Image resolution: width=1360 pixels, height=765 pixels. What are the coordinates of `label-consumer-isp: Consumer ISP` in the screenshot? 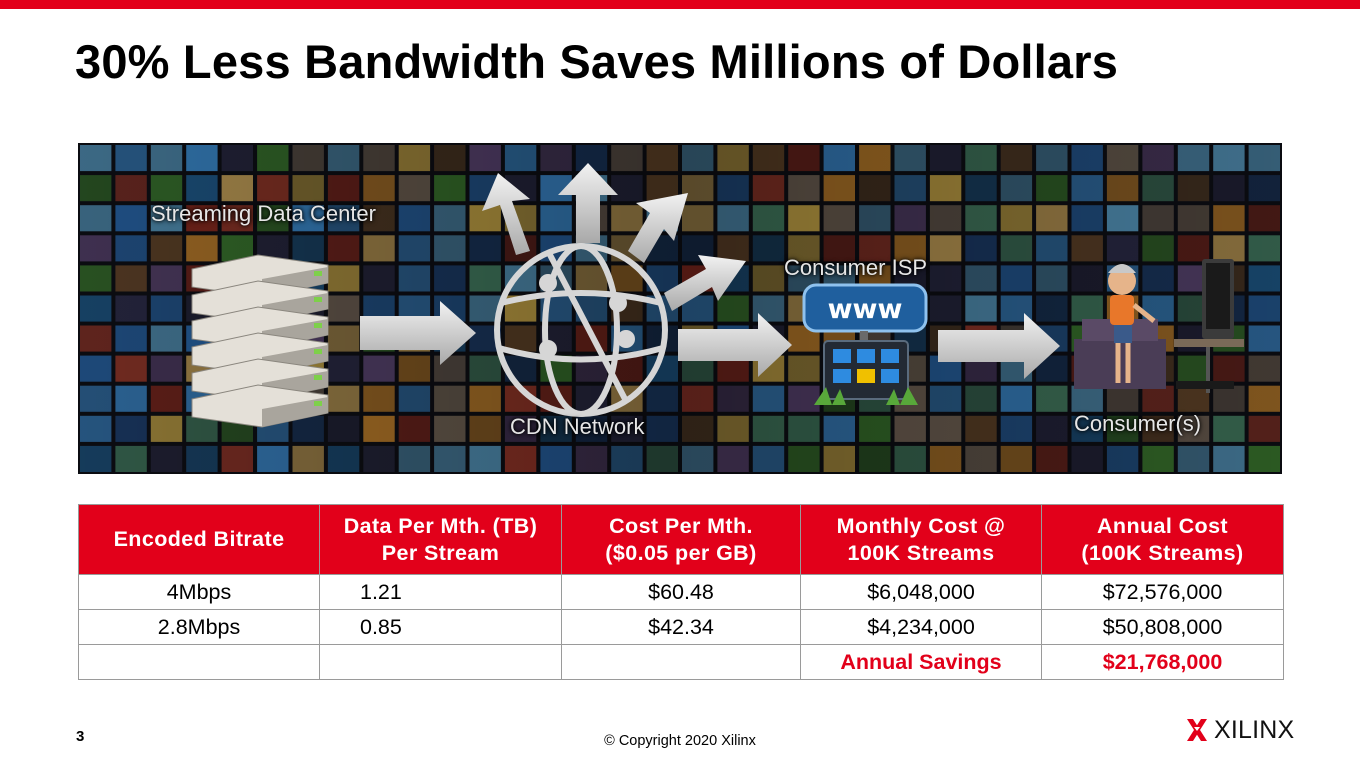 It's located at (856, 267).